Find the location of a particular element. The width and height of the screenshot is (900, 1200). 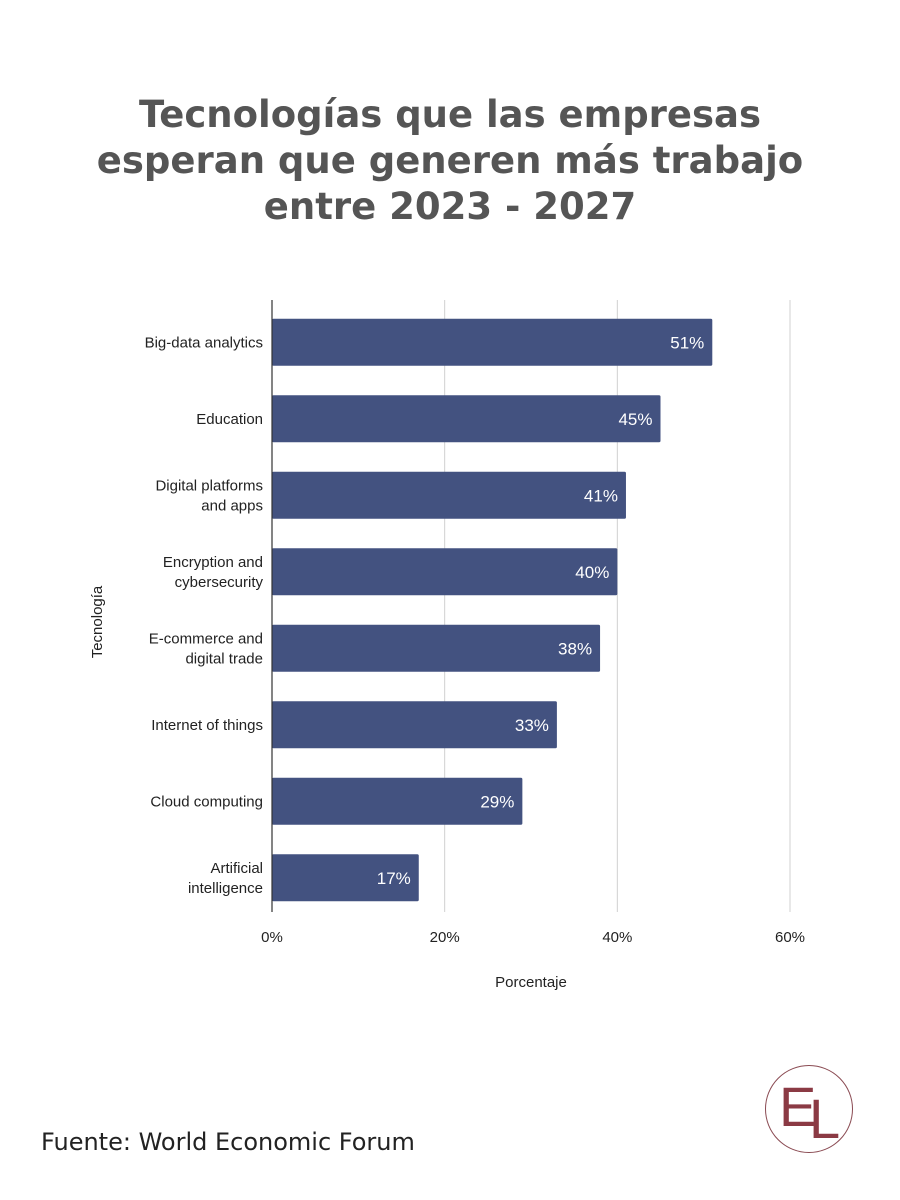

x-tick-label: 20% is located at coordinates (445, 937).